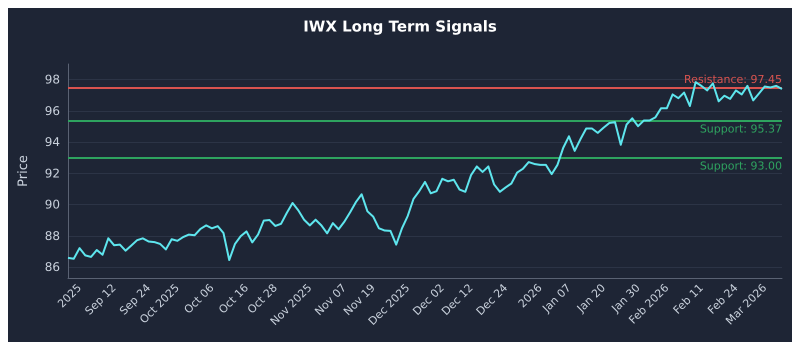 The width and height of the screenshot is (800, 350). I want to click on chart-title: IWX Long Term Signals, so click(400, 27).